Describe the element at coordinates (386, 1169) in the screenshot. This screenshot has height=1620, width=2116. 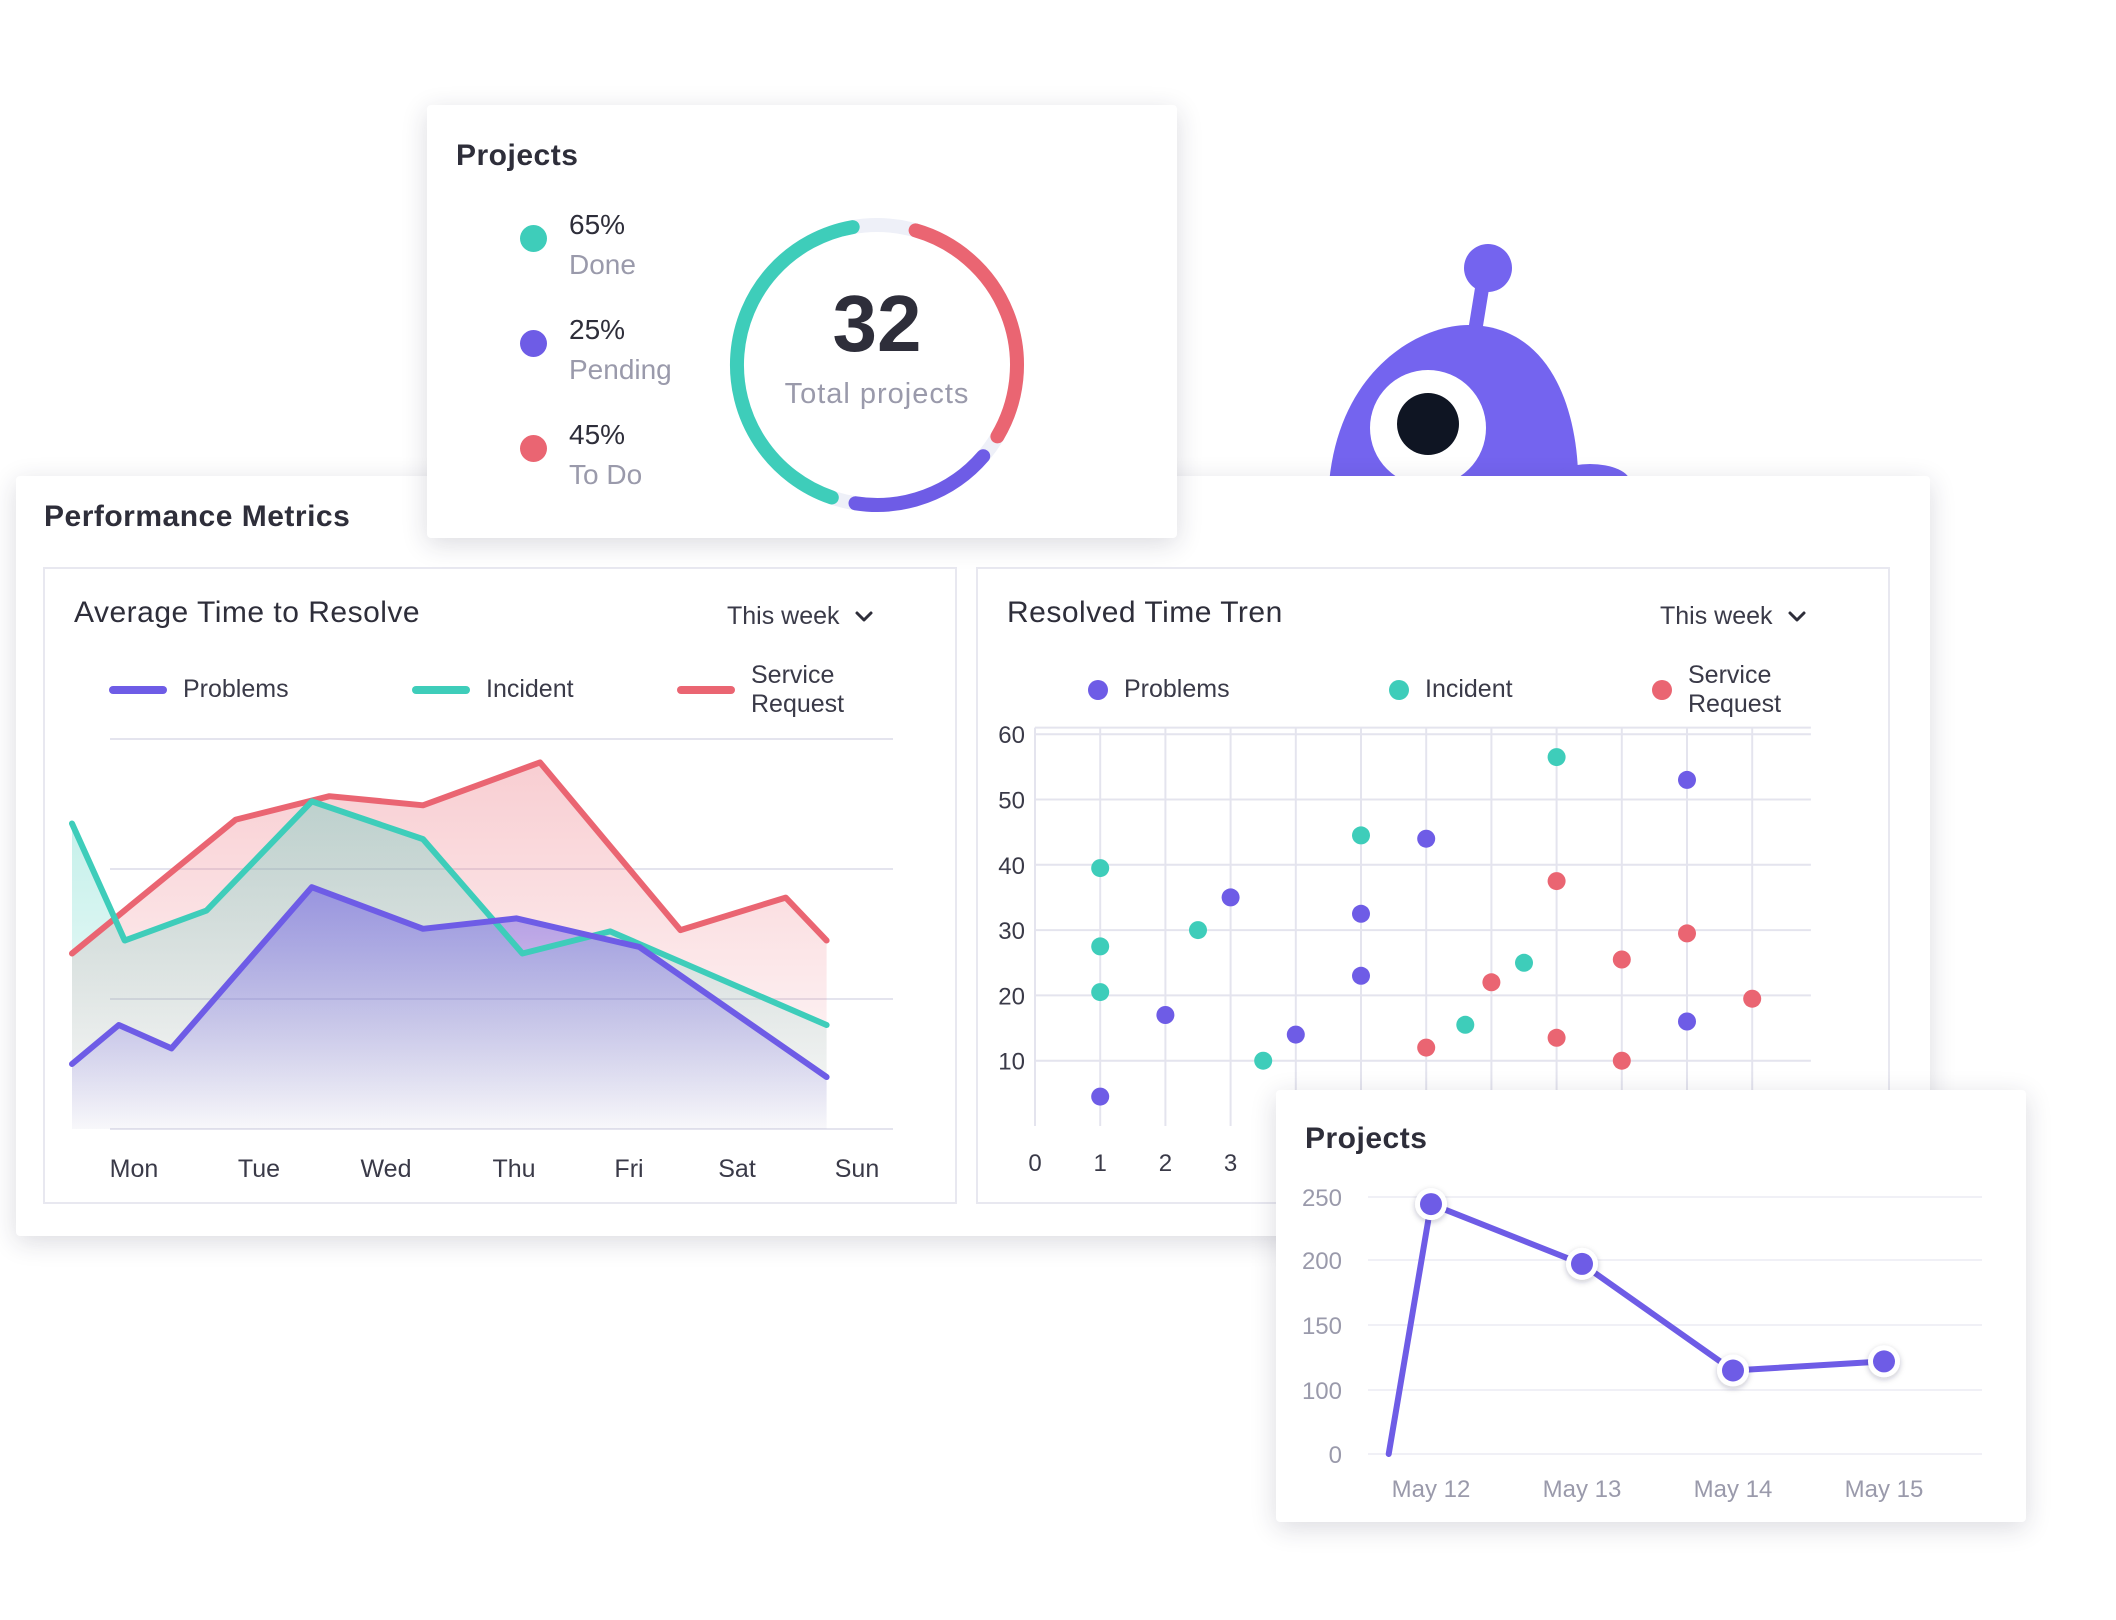
I see `x-tick-label: Wed` at that location.